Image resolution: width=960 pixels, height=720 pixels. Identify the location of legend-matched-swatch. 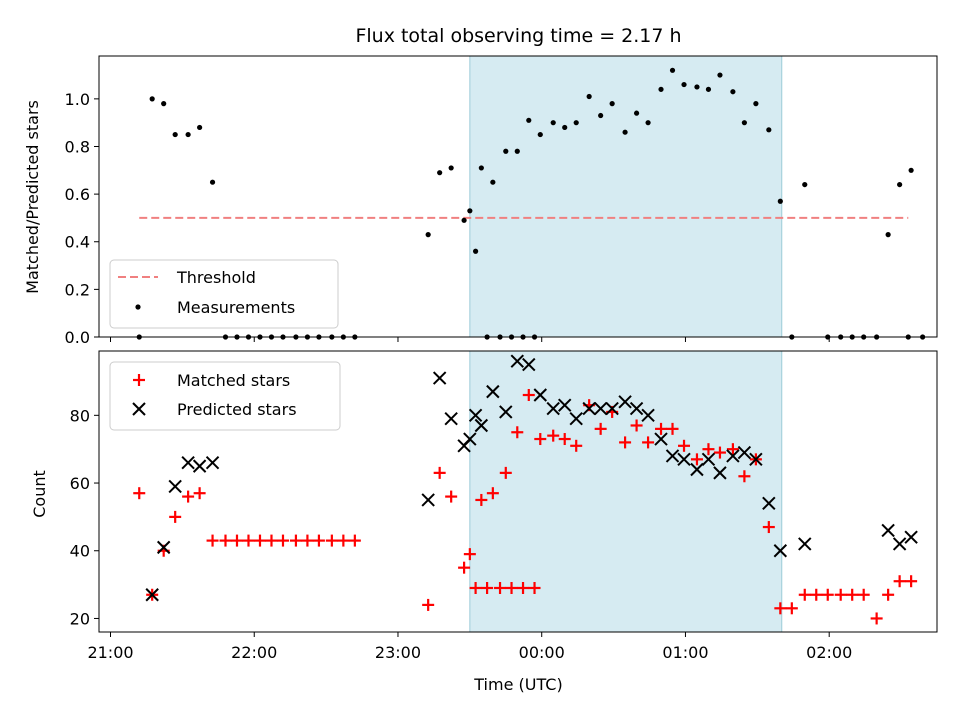
(139, 380).